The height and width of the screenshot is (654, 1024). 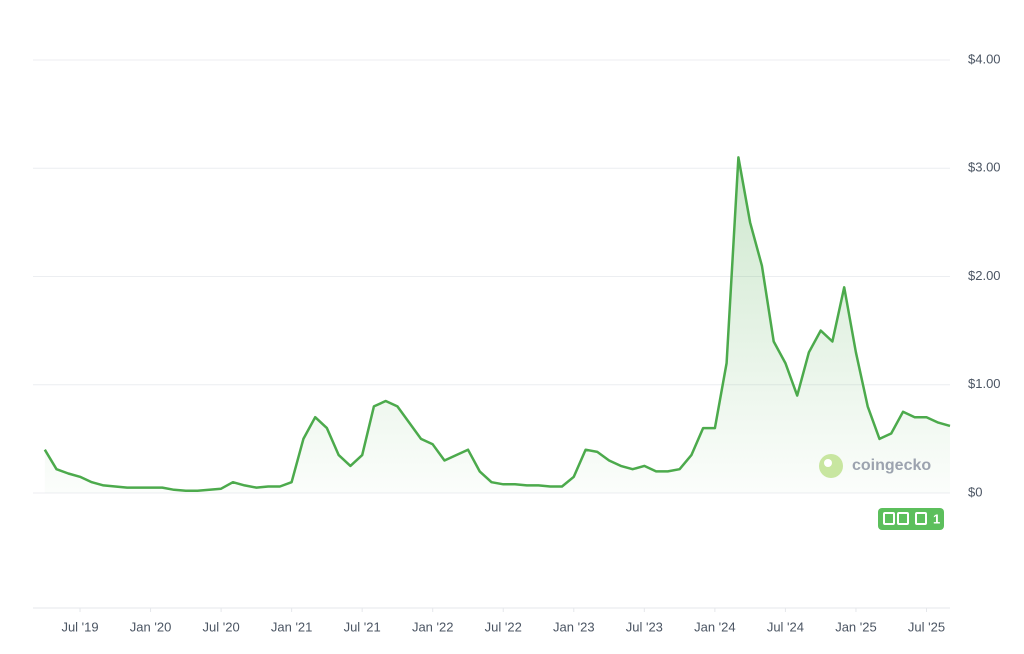 What do you see at coordinates (151, 626) in the screenshot?
I see `x-tick-label: Jan '20` at bounding box center [151, 626].